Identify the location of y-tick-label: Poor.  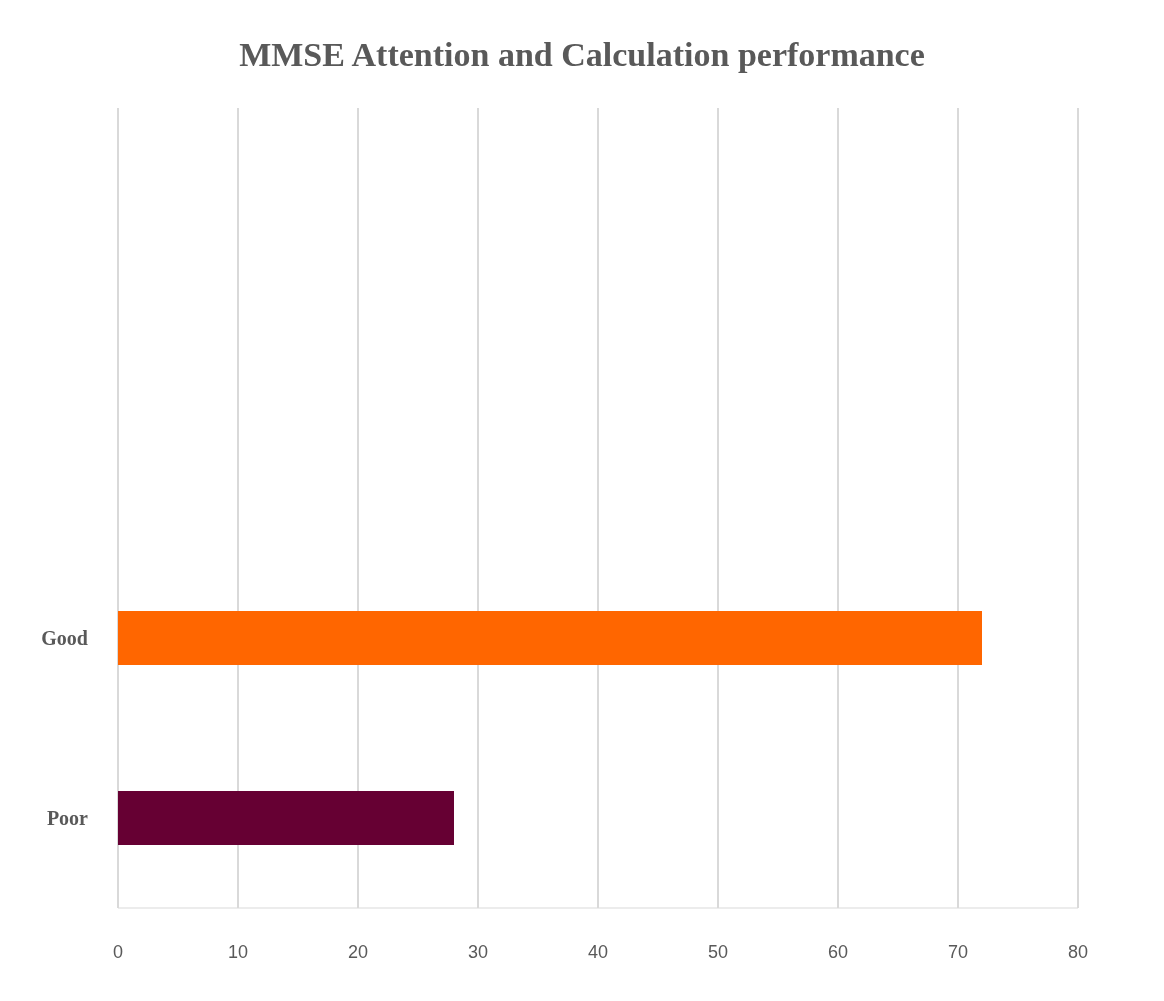
(67, 818).